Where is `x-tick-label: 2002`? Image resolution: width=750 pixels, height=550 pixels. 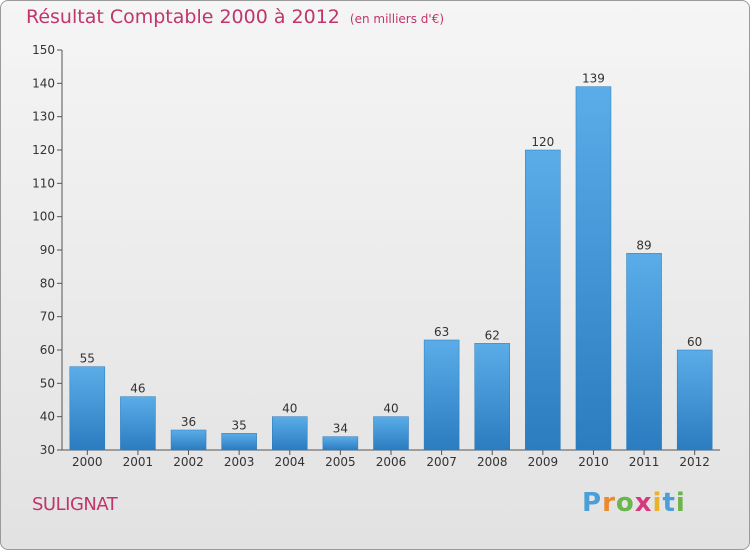
x-tick-label: 2002 is located at coordinates (188, 462).